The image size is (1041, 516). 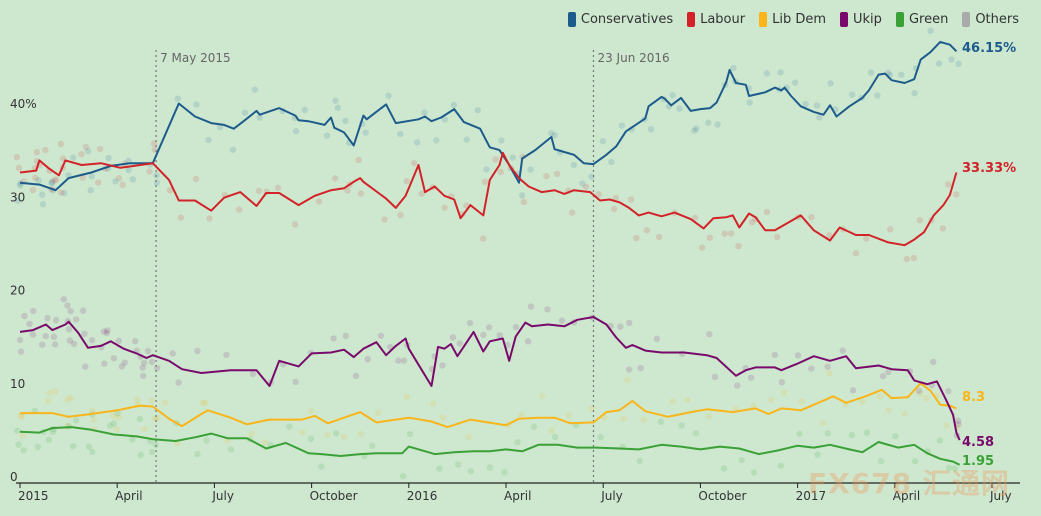 What do you see at coordinates (861, 19) in the screenshot?
I see `legend-item: Ukip` at bounding box center [861, 19].